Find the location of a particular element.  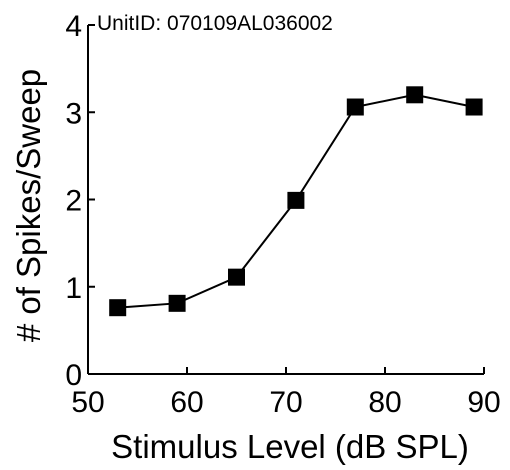

x-axis-title: Stimulus Level (dB SPL) is located at coordinates (290, 446).